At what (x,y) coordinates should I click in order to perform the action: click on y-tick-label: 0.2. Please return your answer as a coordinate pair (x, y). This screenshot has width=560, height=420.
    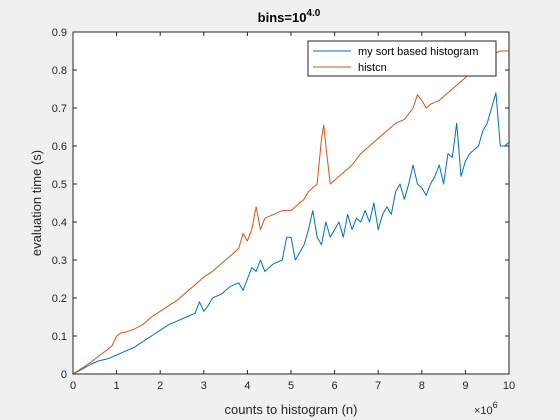
    Looking at the image, I should click on (59, 299).